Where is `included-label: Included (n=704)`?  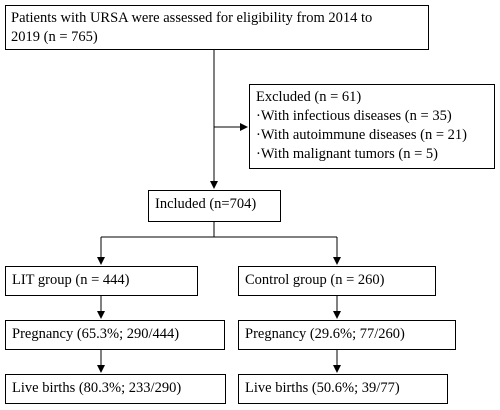 included-label: Included (n=704) is located at coordinates (206, 204).